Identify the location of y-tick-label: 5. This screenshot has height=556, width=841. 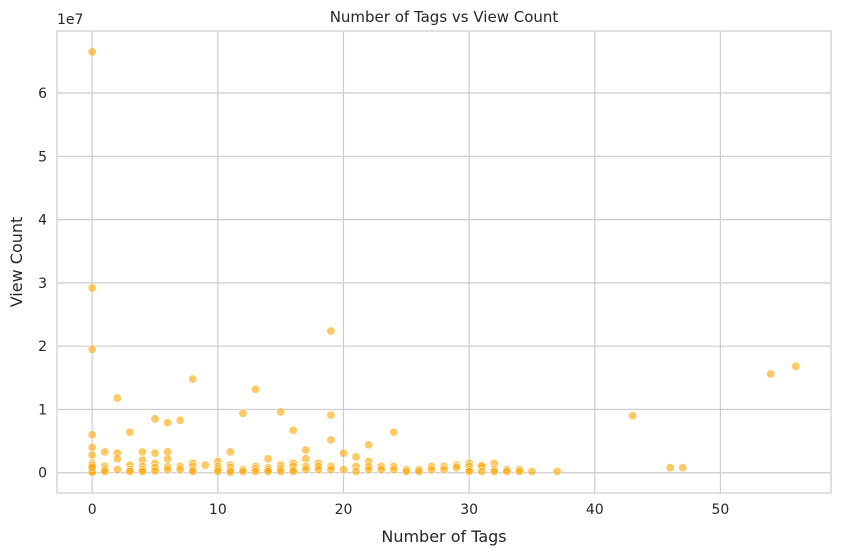
(42, 157).